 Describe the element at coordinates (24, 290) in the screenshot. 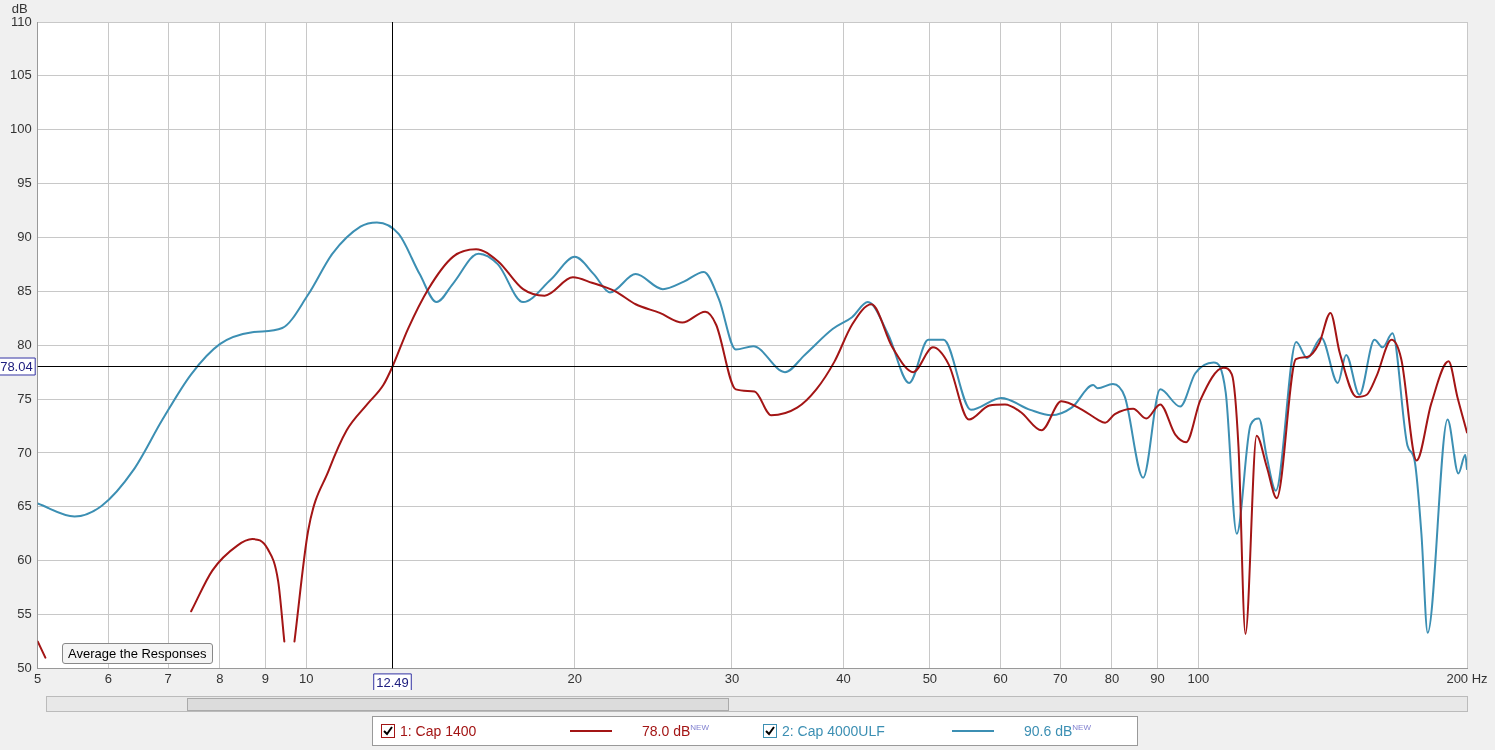

I see `y-tick-label: 85` at that location.